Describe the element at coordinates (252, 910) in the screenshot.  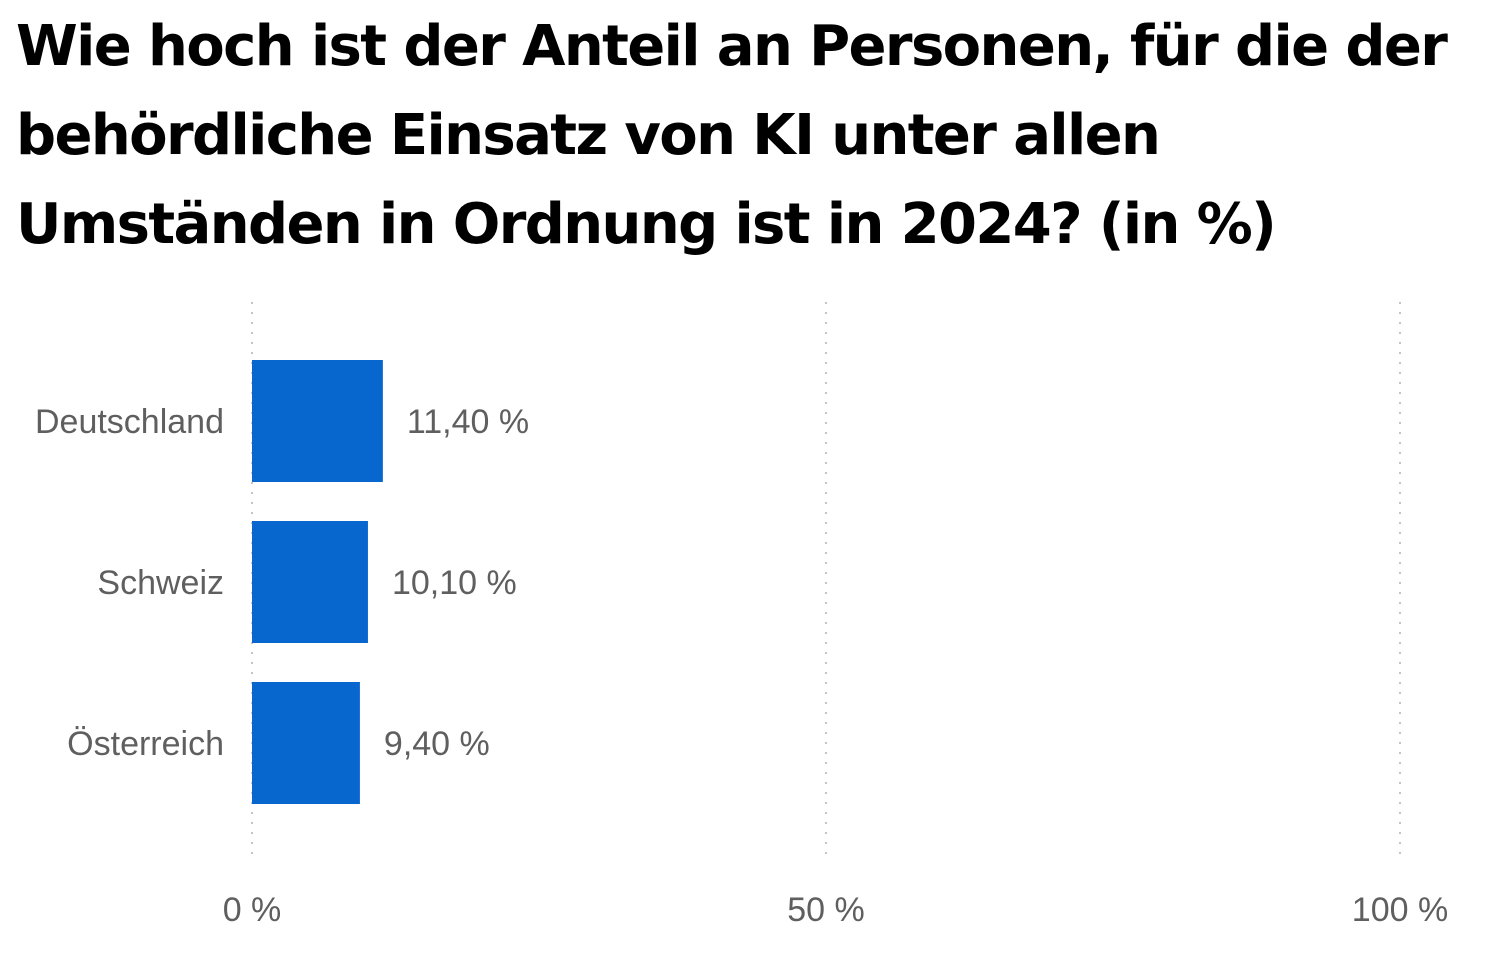
I see `x-tick-label: 0 %` at that location.